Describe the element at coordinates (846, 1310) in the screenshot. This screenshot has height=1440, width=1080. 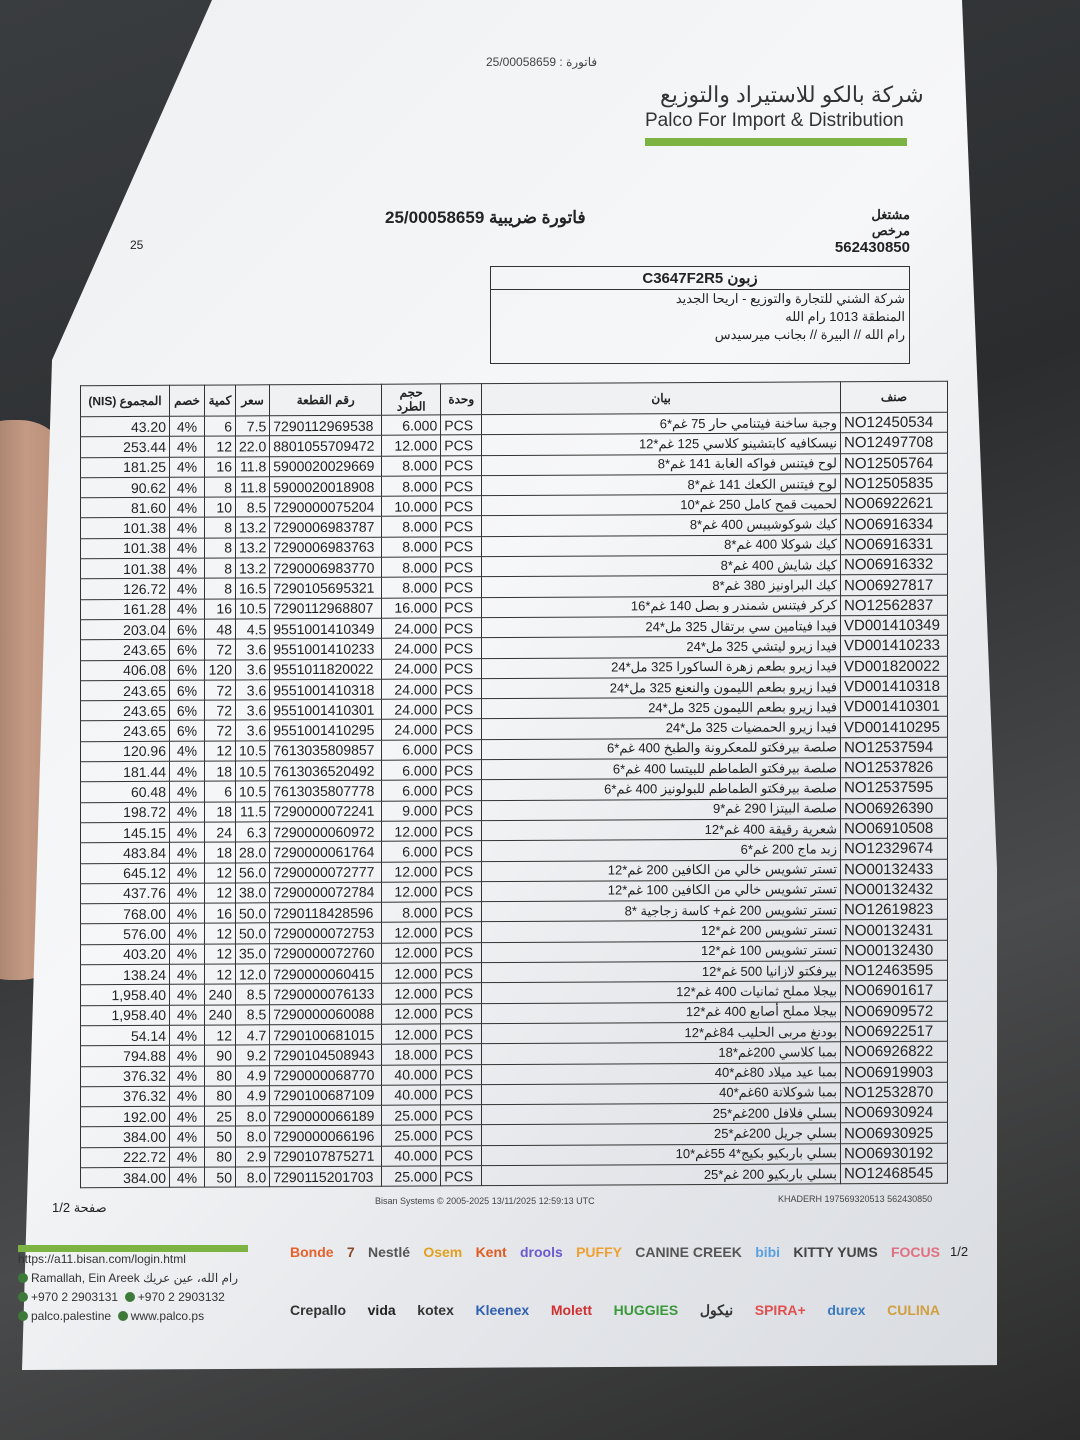
I see `brand-logo: durex` at that location.